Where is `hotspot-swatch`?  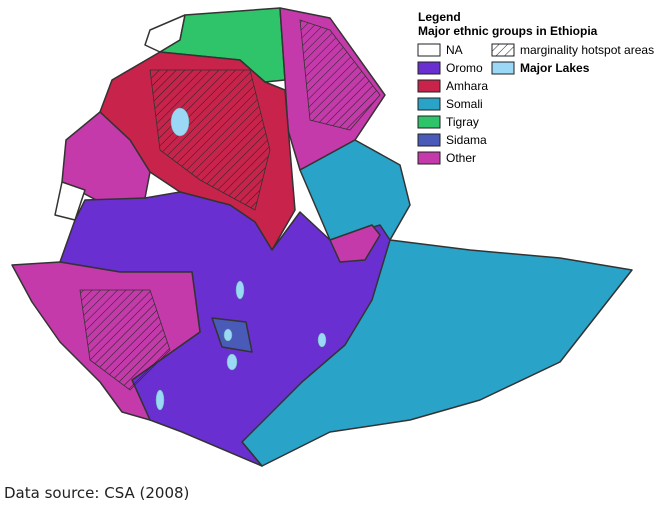
hotspot-swatch is located at coordinates (503, 50).